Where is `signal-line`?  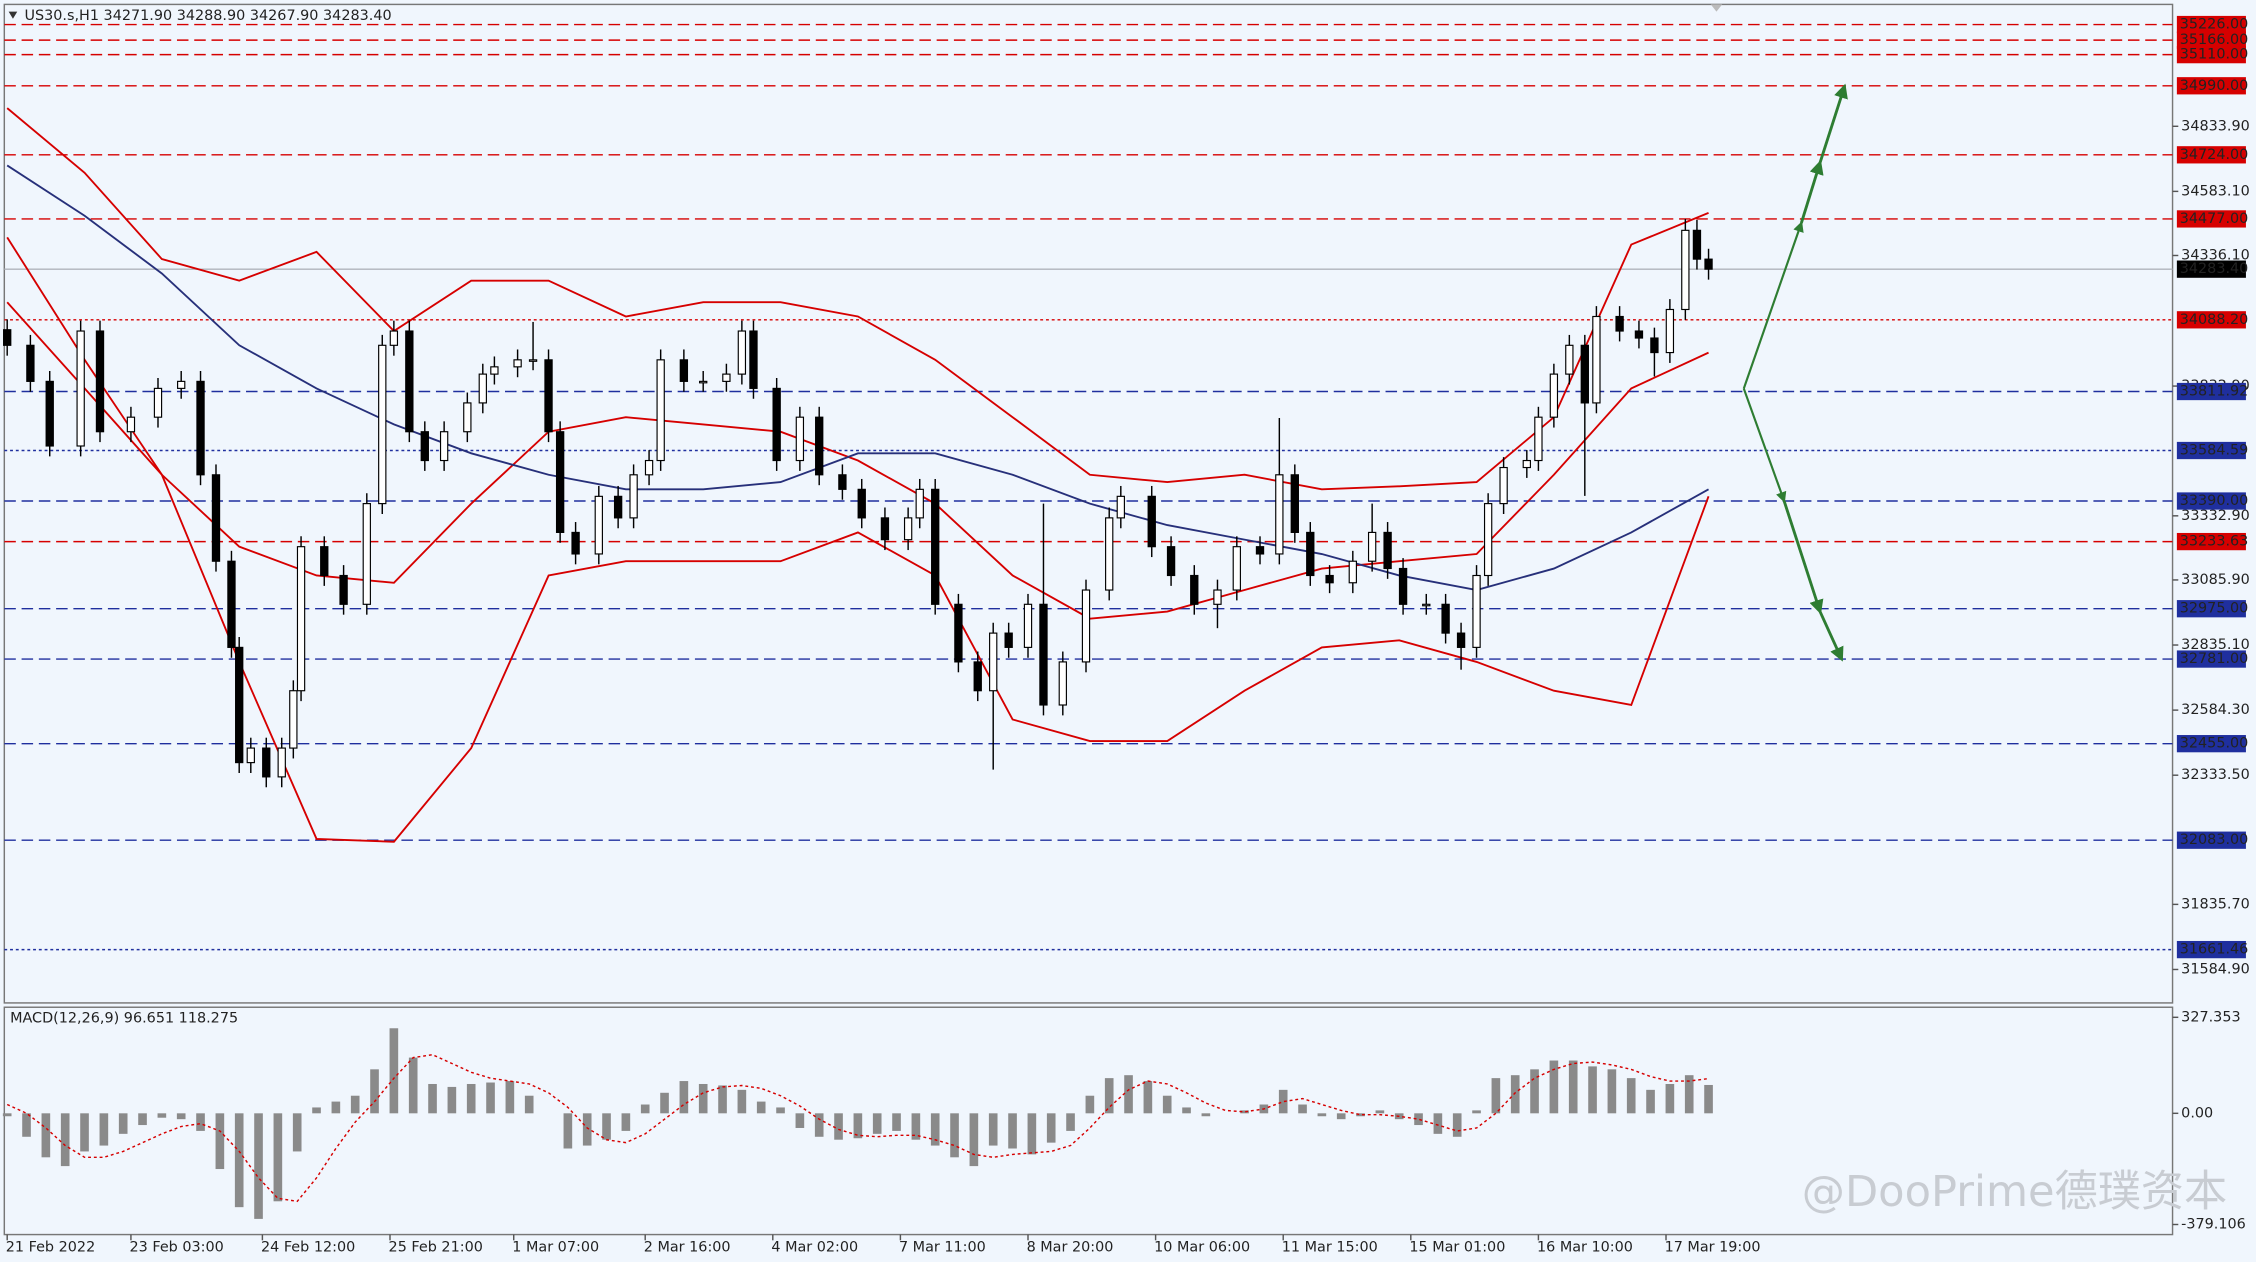 signal-line is located at coordinates (857, 1128).